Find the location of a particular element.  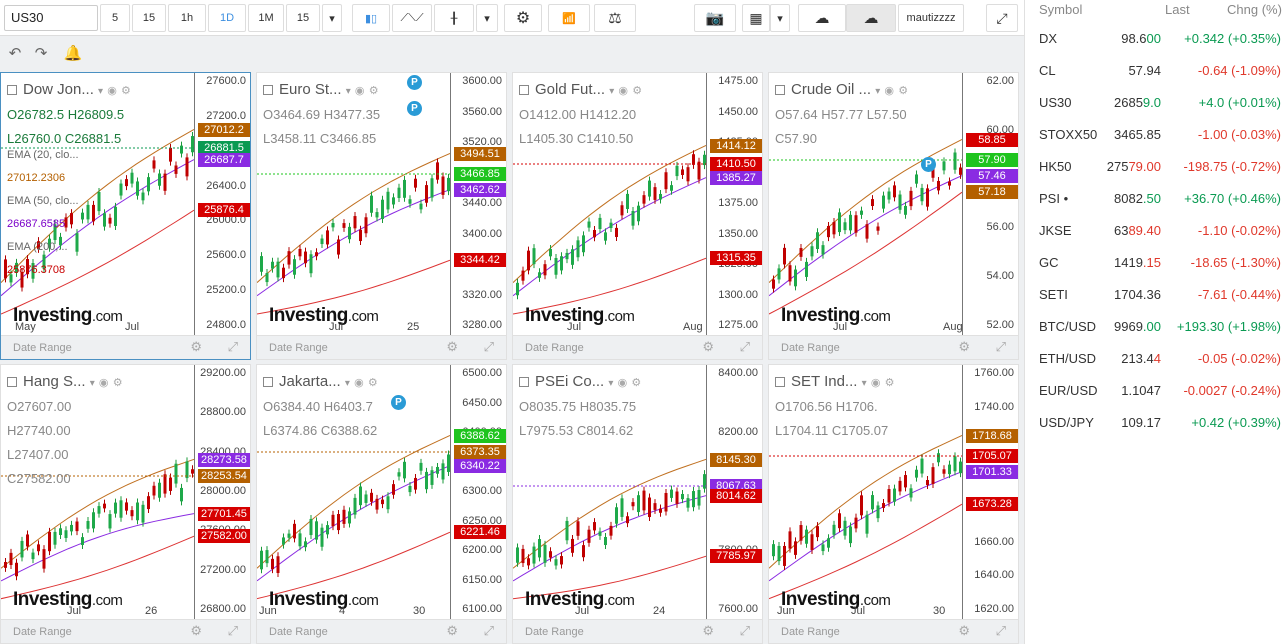

interval-1mo-button: 1M is located at coordinates (266, 18).